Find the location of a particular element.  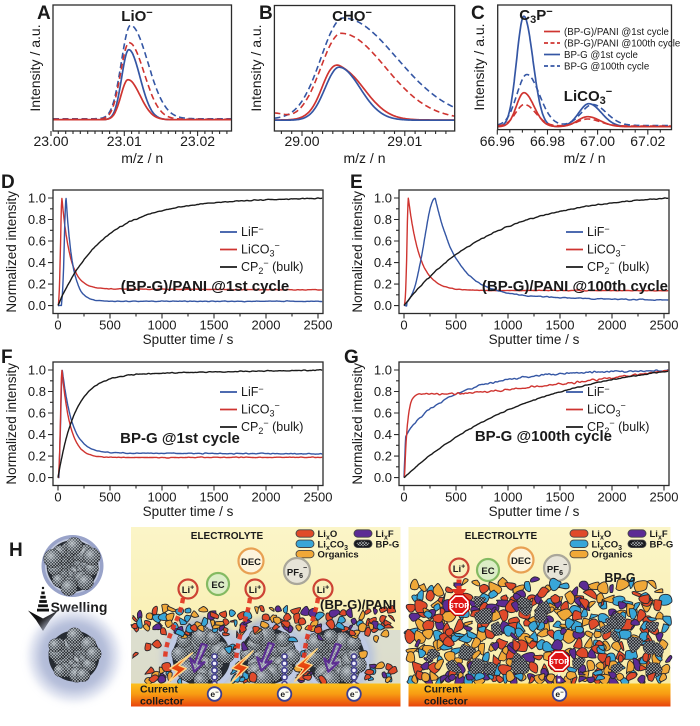

svg-text: (BP-G)/PANI is located at coordinates (358, 604).